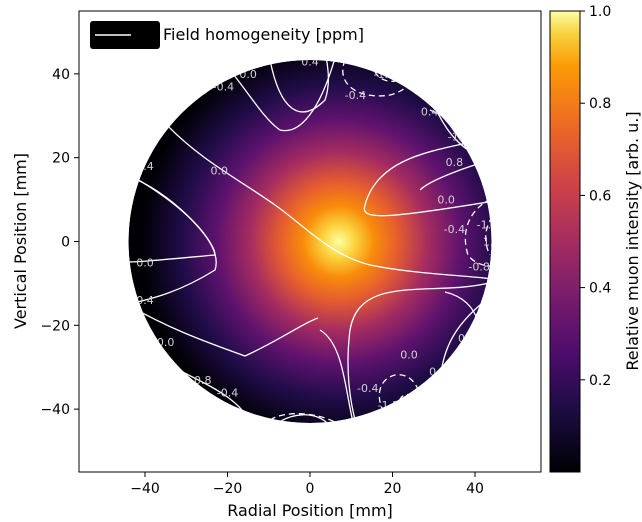 This screenshot has width=642, height=522. I want to click on x-tick-label: 40, so click(475, 489).